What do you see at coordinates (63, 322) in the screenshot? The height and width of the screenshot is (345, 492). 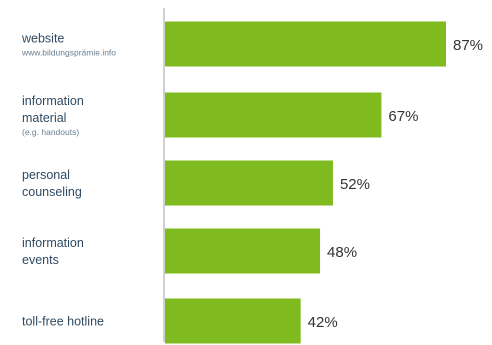 I see `category-label: toll-free hotline` at bounding box center [63, 322].